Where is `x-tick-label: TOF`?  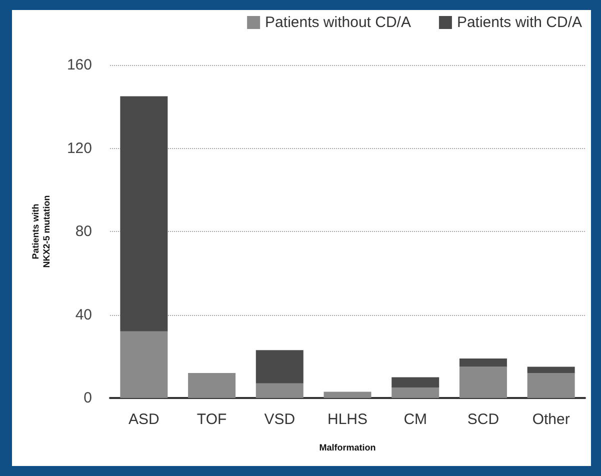
x-tick-label: TOF is located at coordinates (211, 419).